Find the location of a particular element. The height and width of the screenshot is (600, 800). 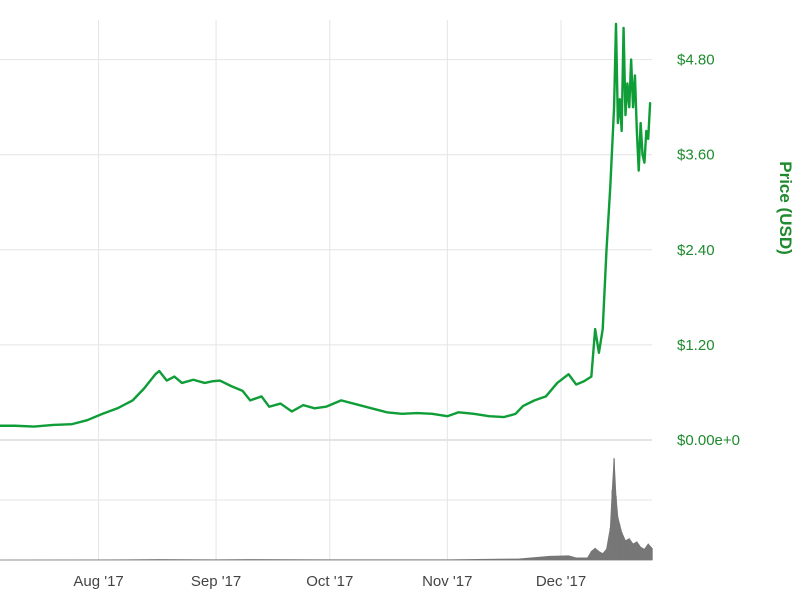

y-axis-ticks: $0.00e+0 $1.20 $2.40 $3.60 $4.80 is located at coordinates (708, 250).